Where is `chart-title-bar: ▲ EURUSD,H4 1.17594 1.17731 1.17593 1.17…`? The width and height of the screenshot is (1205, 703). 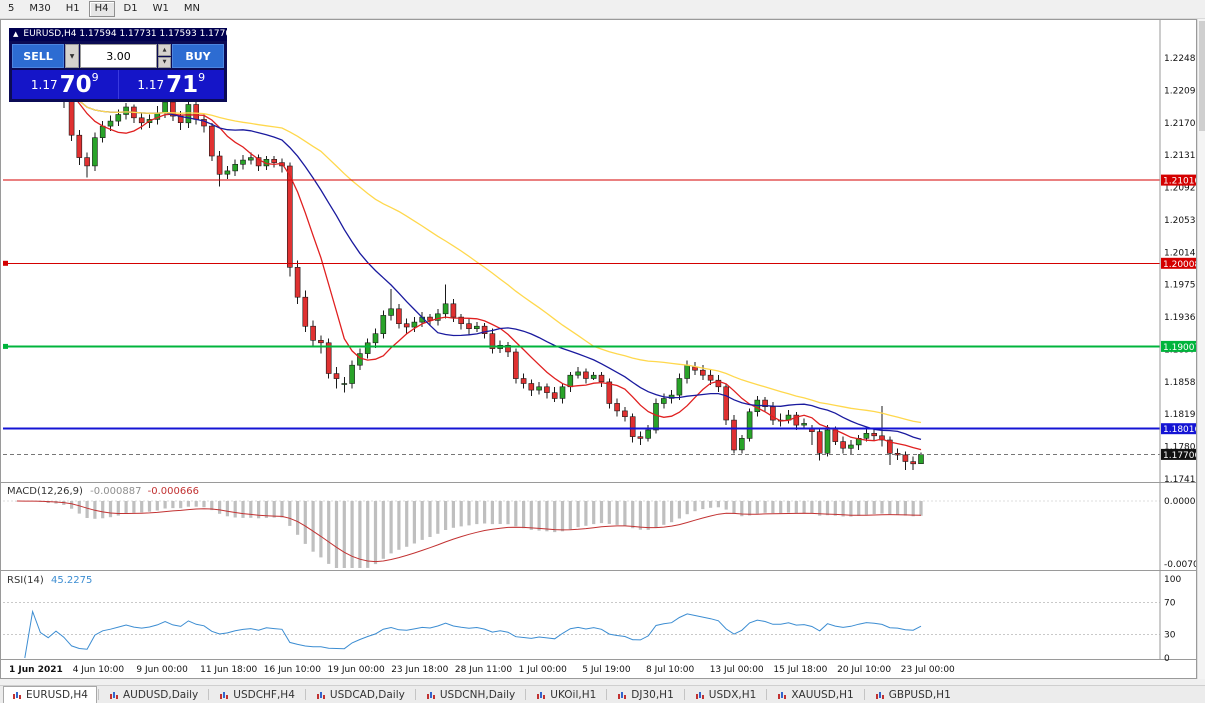
chart-title-bar: ▲ EURUSD,H4 1.17594 1.17731 1.17593 1.17… is located at coordinates (118, 34).